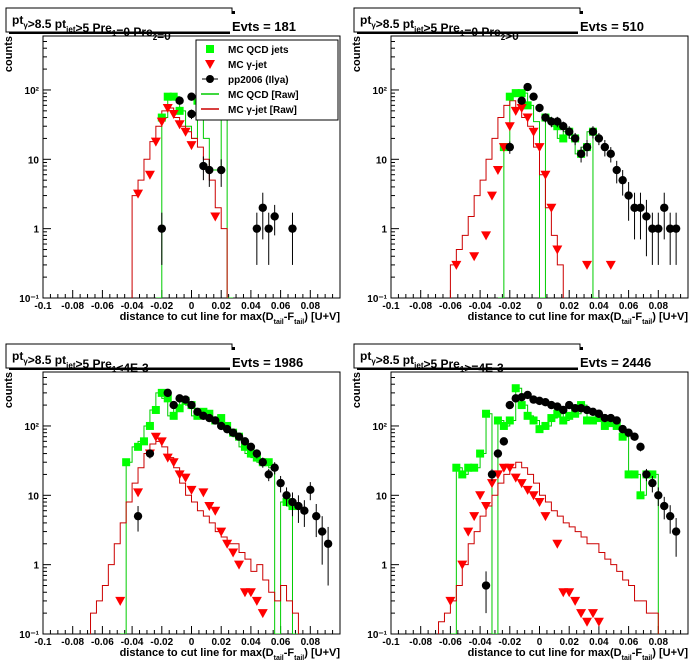  I want to click on evts-label: Evts = 2446, so click(615, 362).